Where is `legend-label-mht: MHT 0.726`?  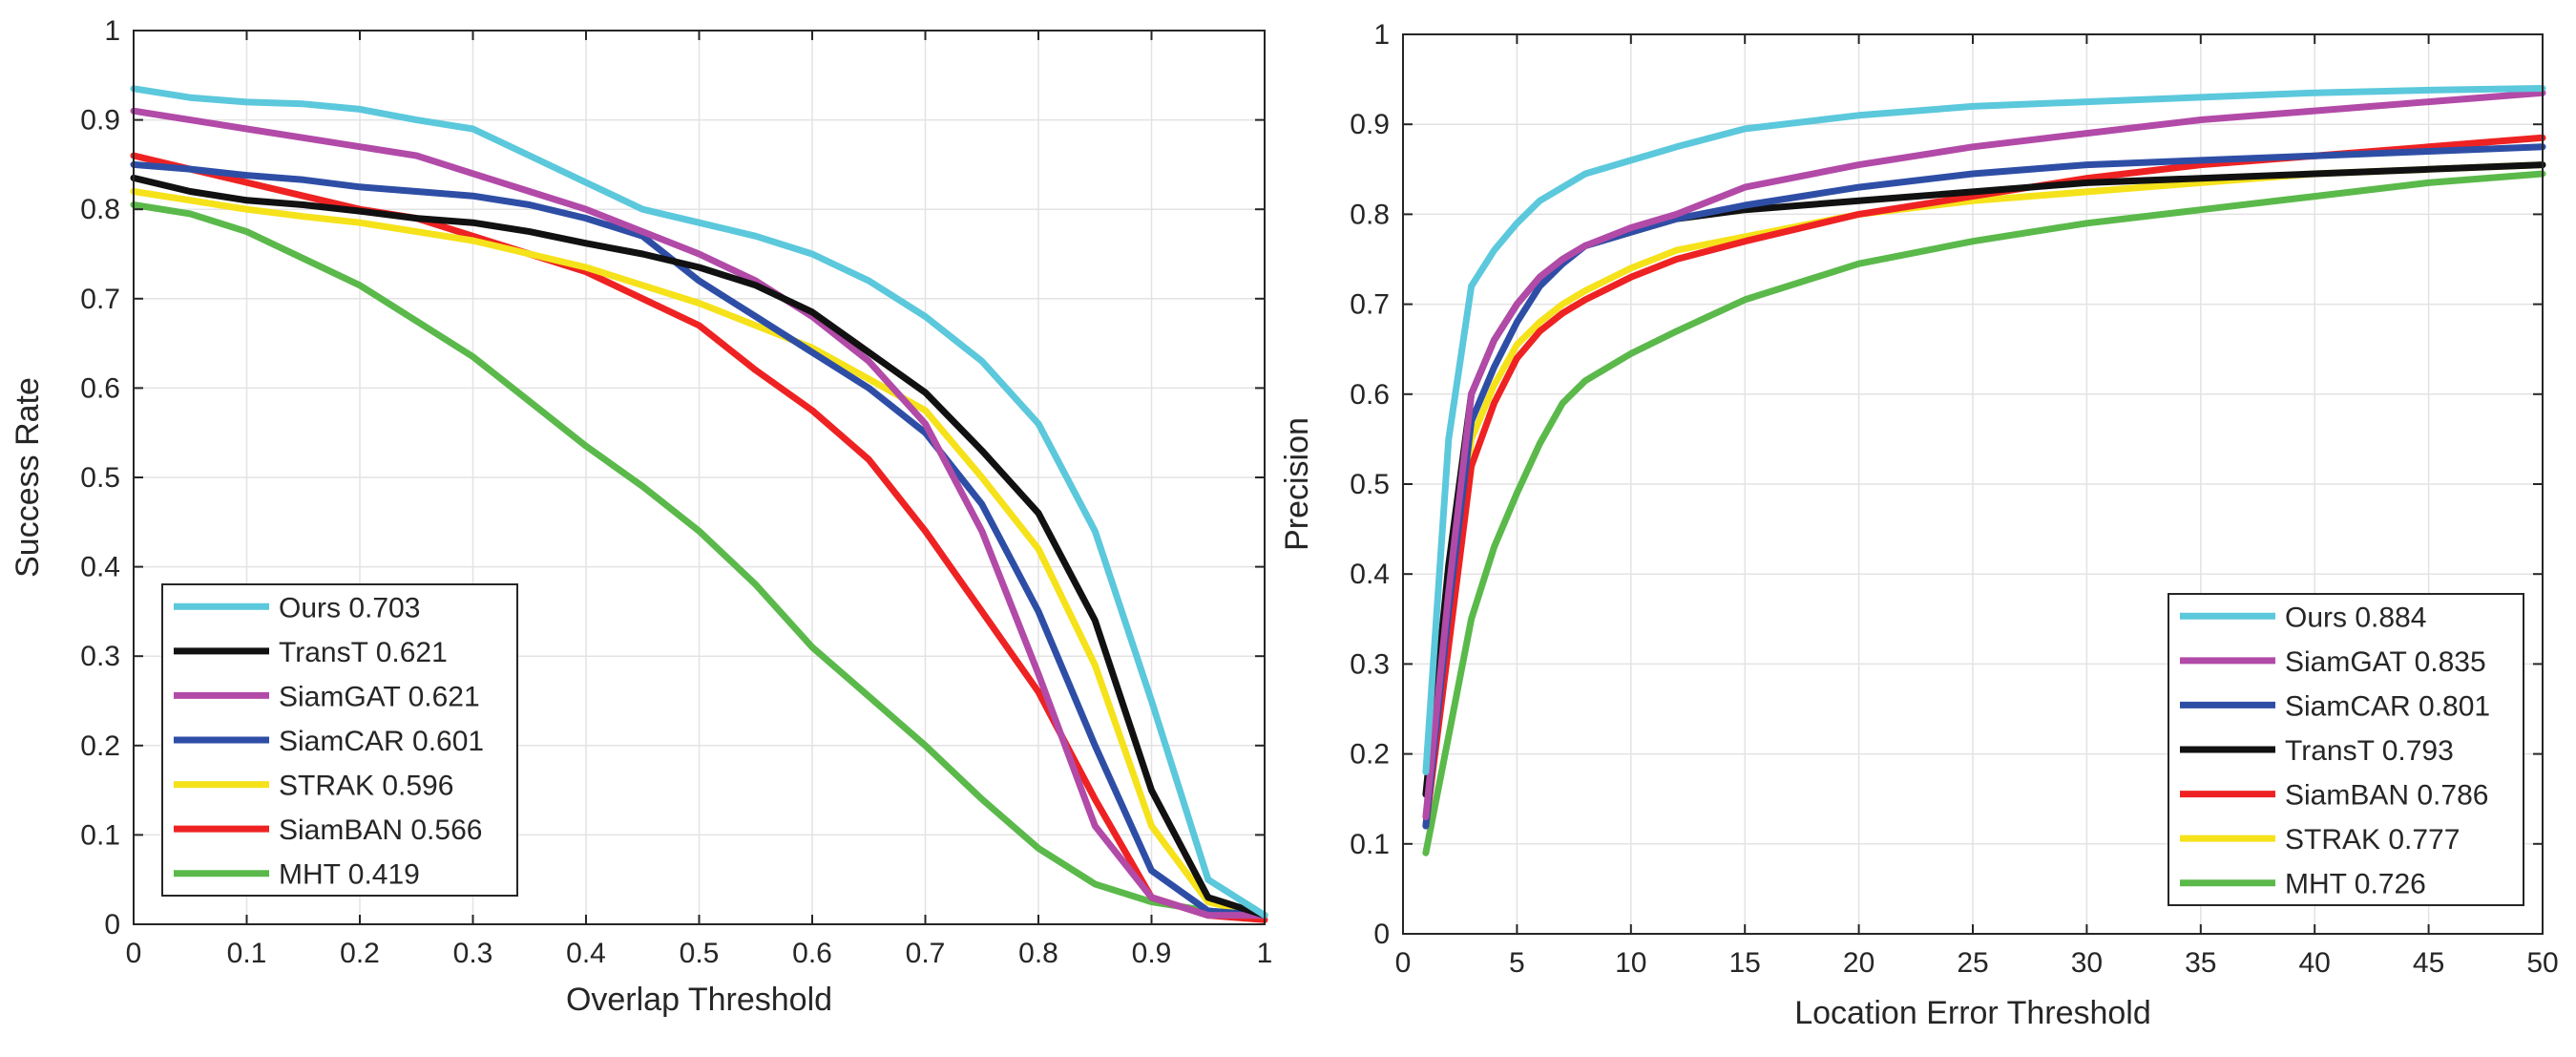 legend-label-mht: MHT 0.726 is located at coordinates (2355, 884).